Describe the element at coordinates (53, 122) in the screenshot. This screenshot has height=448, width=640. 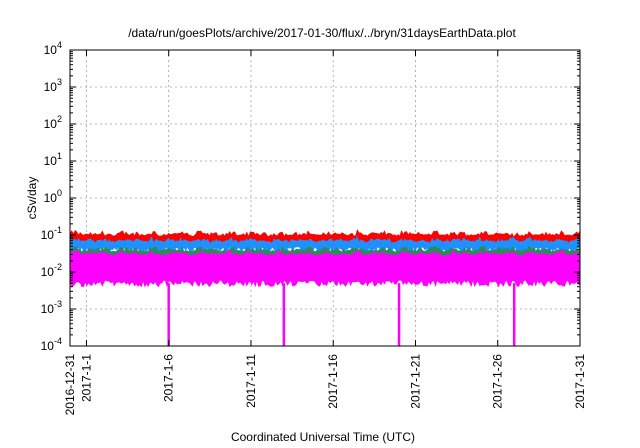
I see `y-tick-label: 10²` at that location.